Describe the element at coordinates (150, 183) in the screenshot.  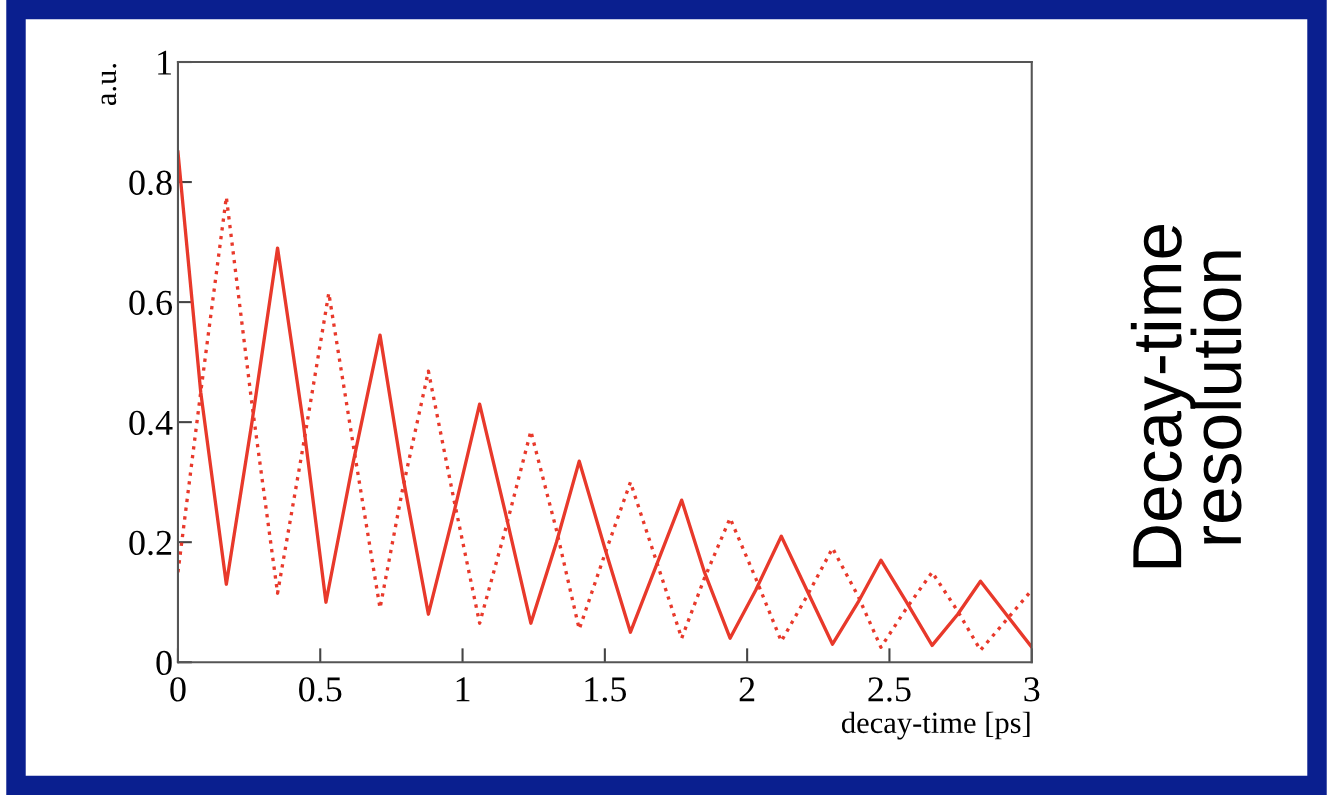
I see `y-tick-label: 0.8` at that location.